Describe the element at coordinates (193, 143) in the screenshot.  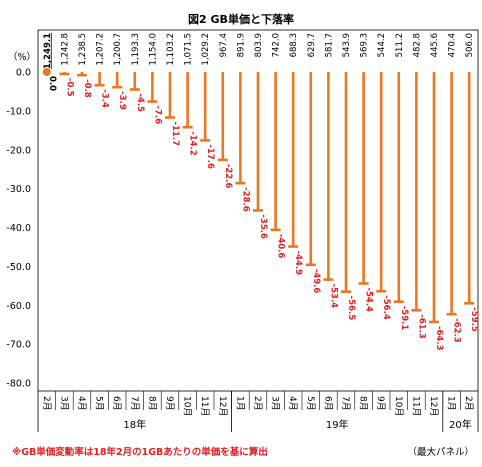
I see `data-label: -14.2` at that location.